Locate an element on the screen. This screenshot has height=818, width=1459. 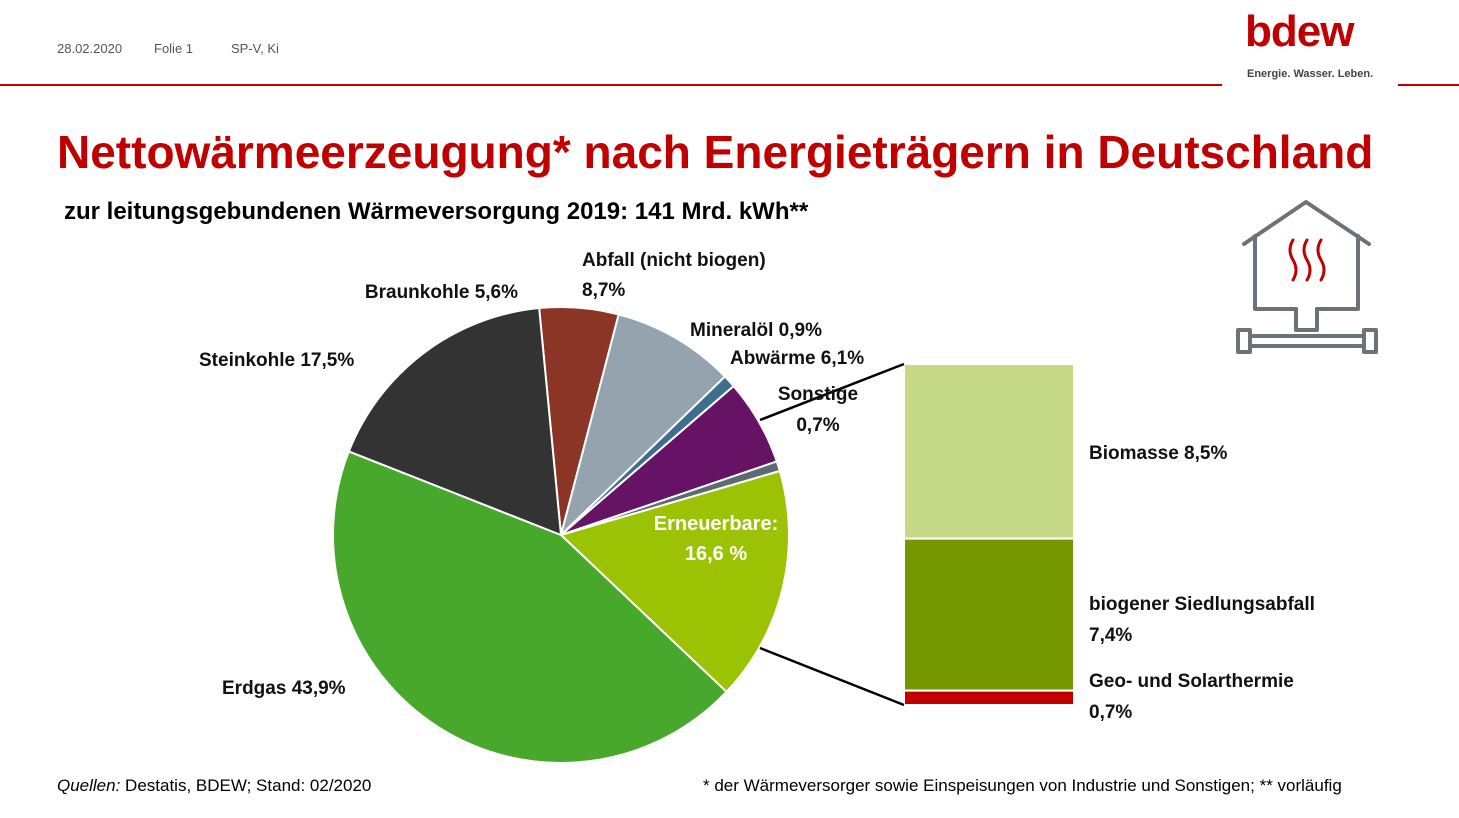
pie-slice-erneuerbare is located at coordinates (674, 581).